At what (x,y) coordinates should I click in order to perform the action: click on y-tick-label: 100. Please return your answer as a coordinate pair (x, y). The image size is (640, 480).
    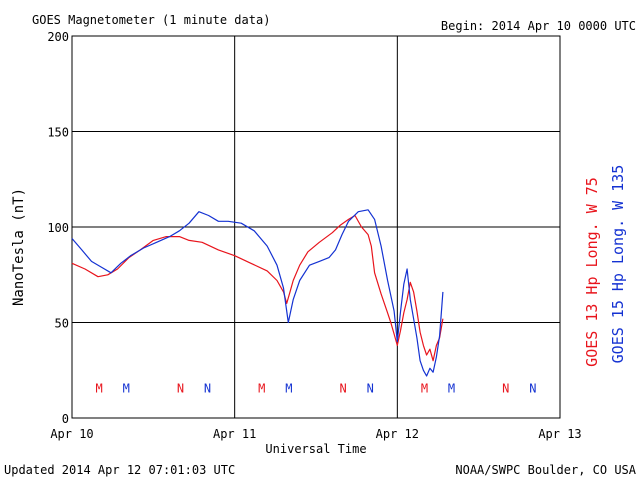
    Looking at the image, I should click on (58, 228).